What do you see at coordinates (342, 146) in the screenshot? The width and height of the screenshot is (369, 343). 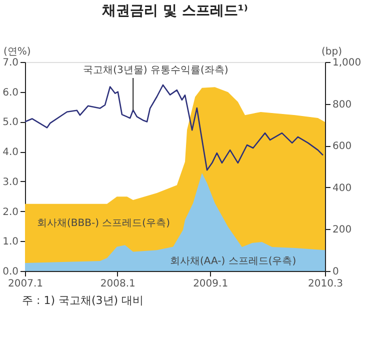 I see `y2-tick-label: 600` at bounding box center [342, 146].